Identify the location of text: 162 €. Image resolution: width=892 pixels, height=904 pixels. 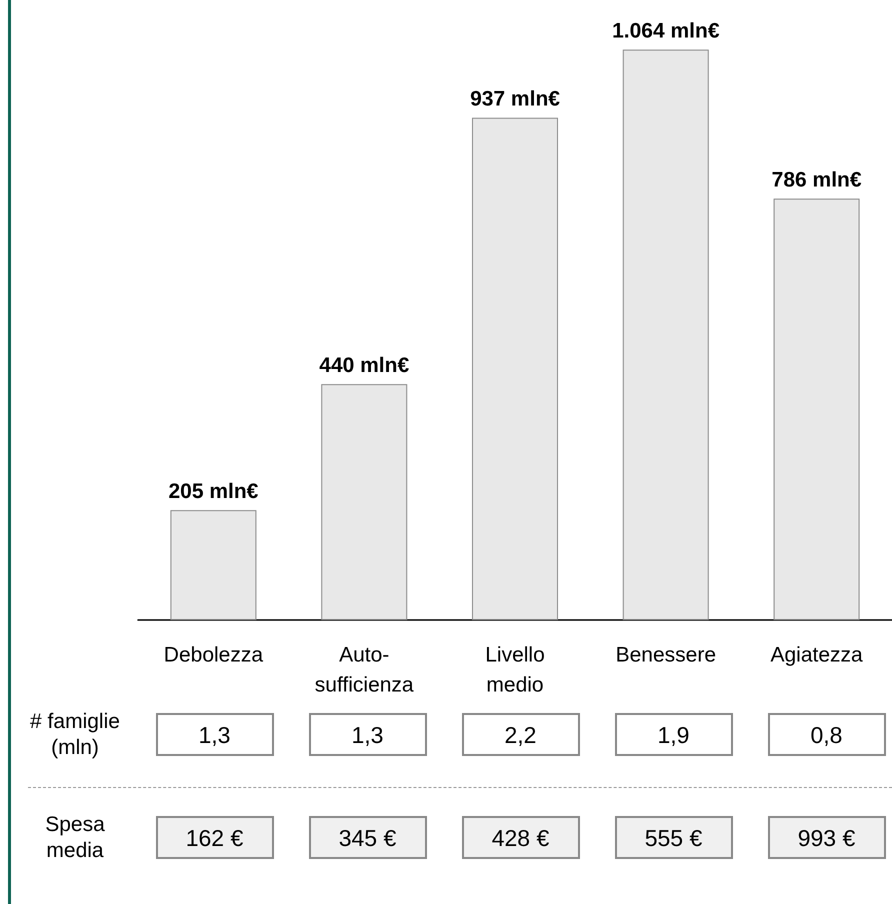
(215, 837).